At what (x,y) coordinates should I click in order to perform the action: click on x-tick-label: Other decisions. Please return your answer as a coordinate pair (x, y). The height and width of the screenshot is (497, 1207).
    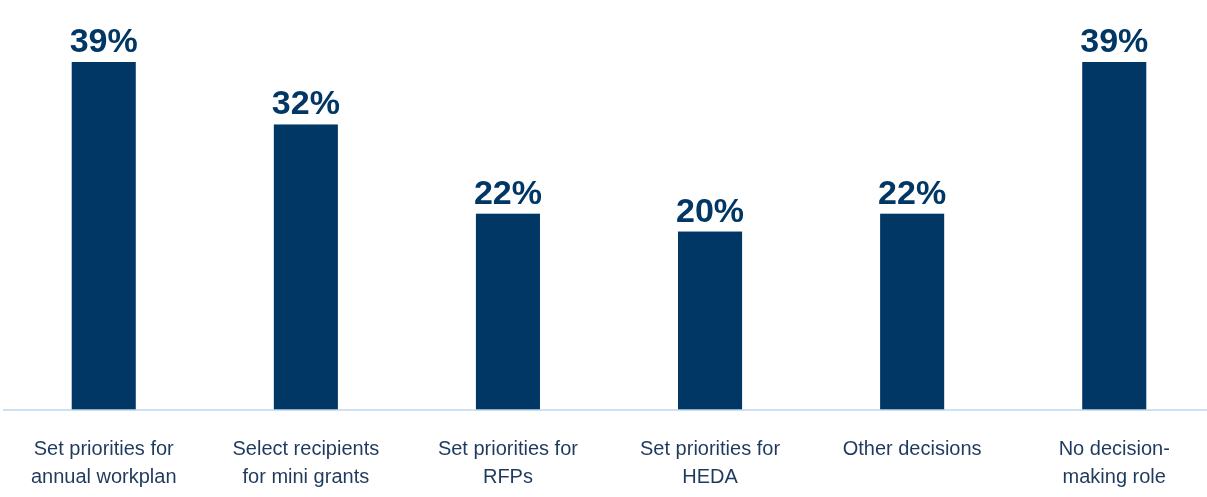
    Looking at the image, I should click on (912, 448).